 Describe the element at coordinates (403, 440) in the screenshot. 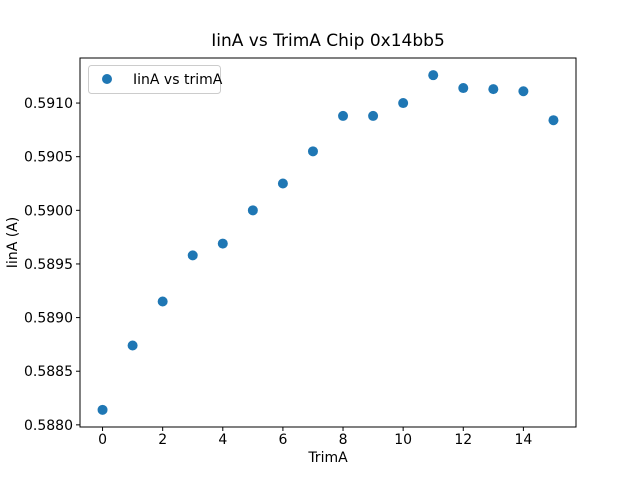

I see `x-tick-label: 10` at that location.